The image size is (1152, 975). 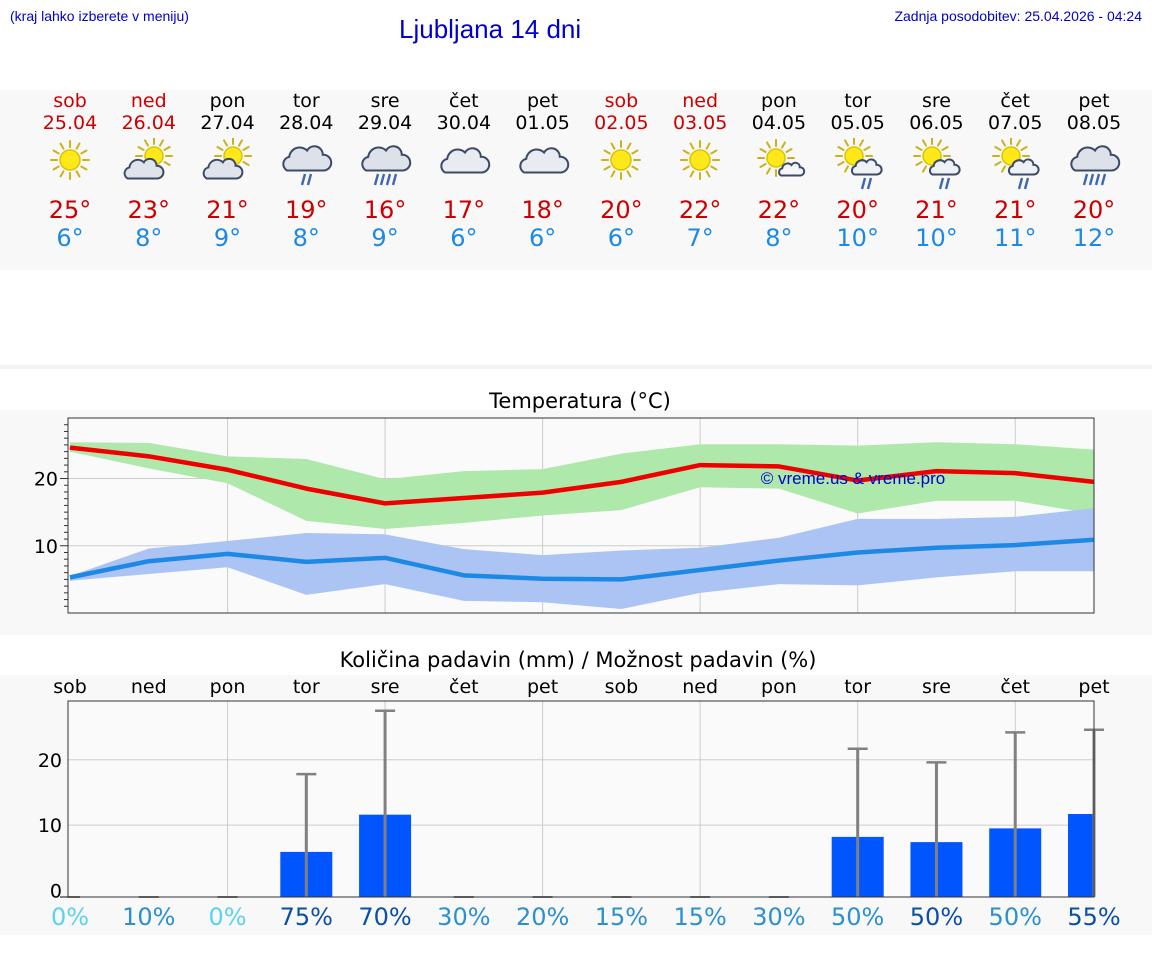 What do you see at coordinates (1094, 101) in the screenshot?
I see `day-name: pet` at bounding box center [1094, 101].